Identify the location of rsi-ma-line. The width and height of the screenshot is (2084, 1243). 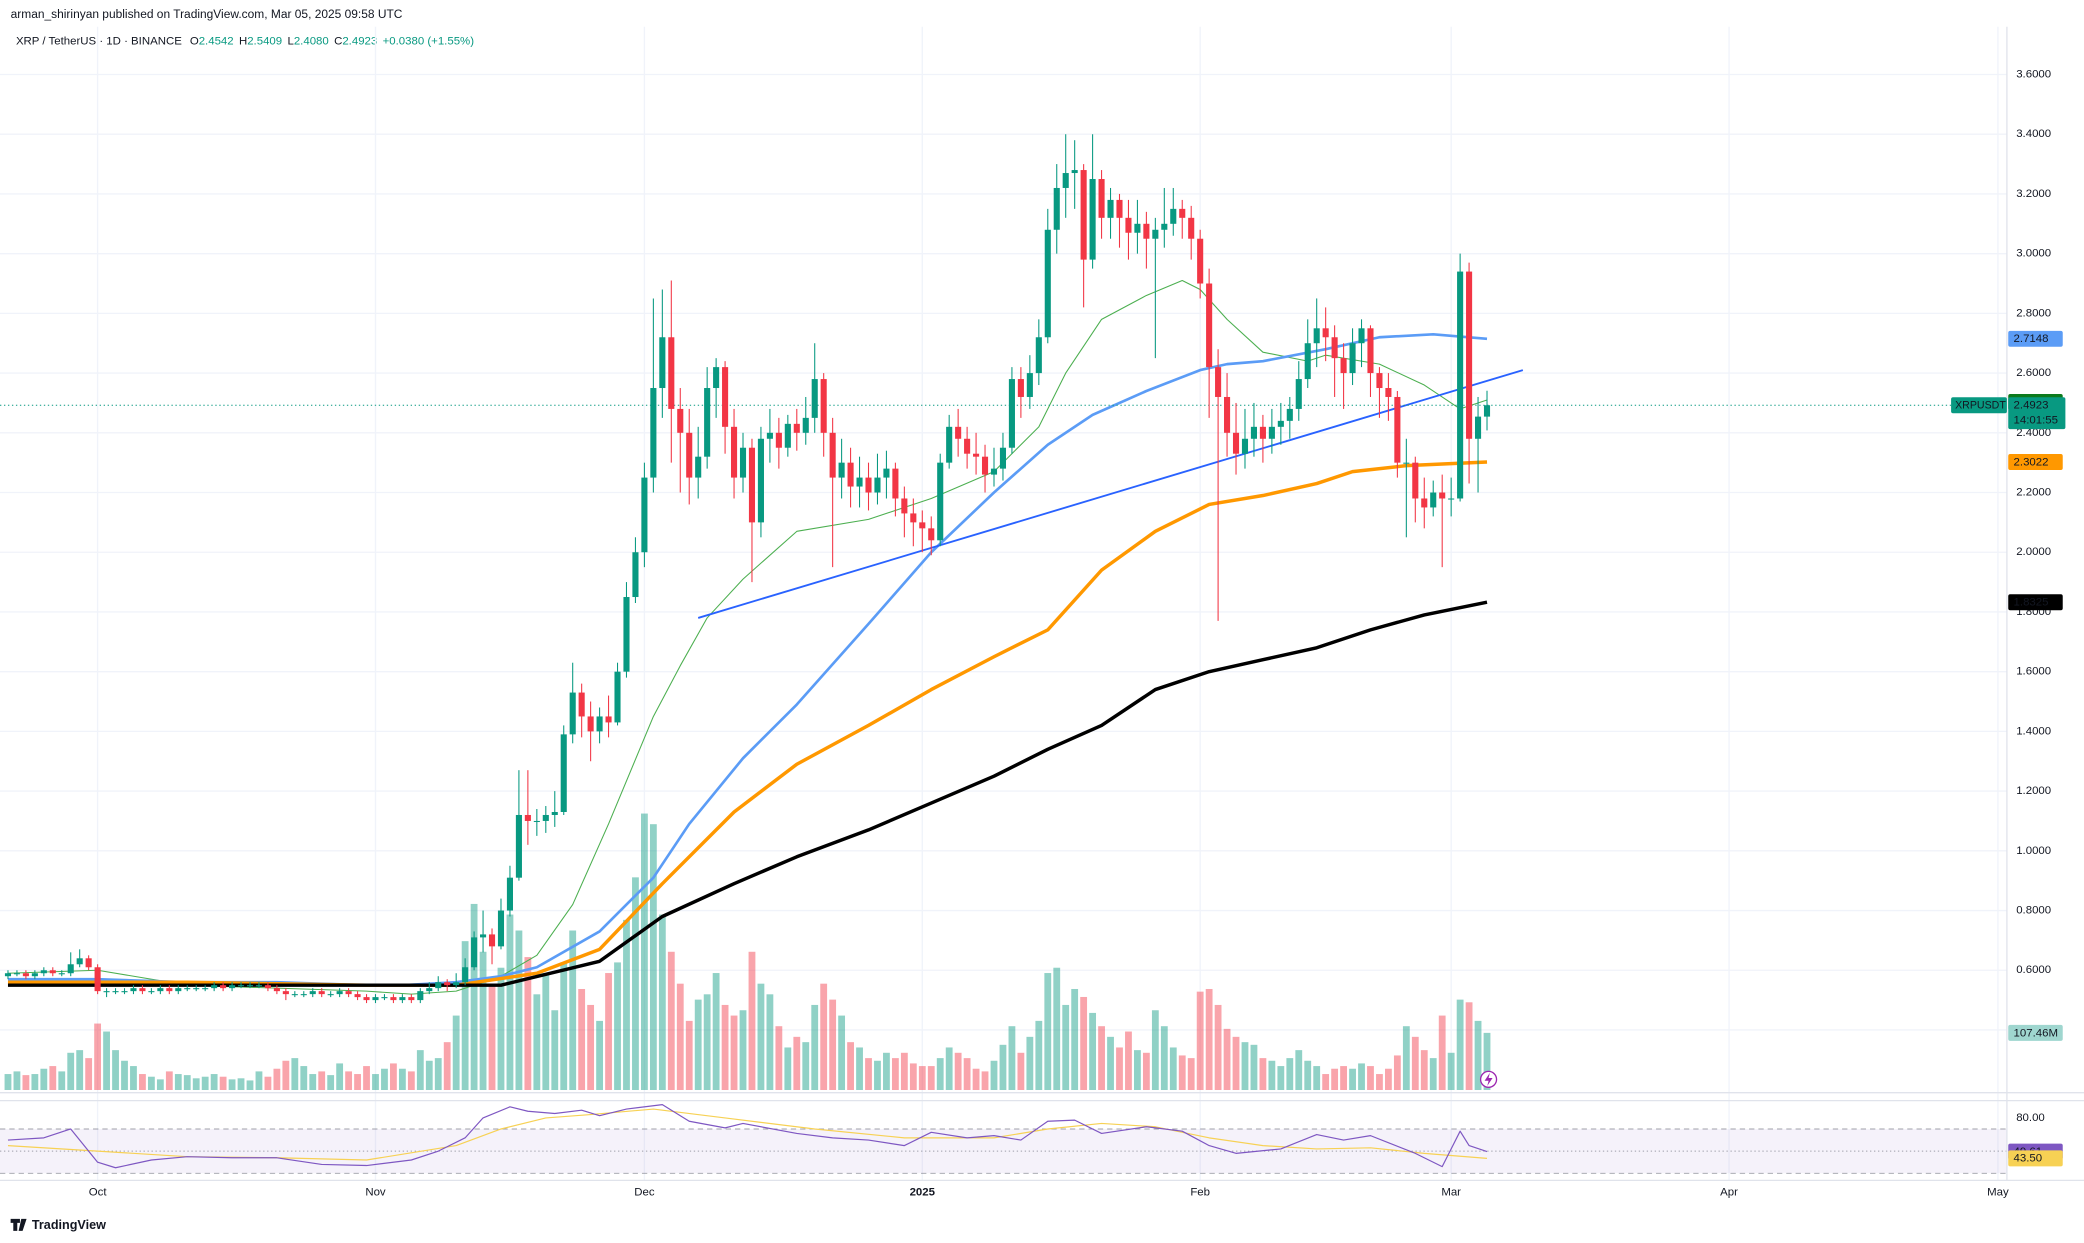
(747, 1134).